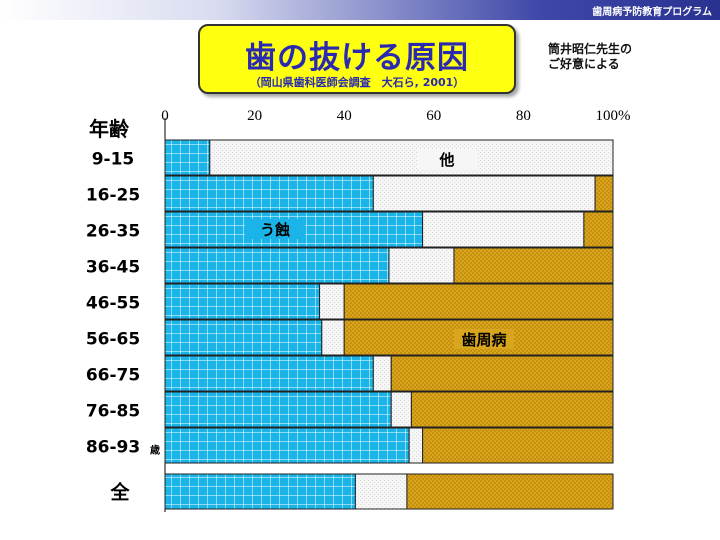  What do you see at coordinates (113, 304) in the screenshot?
I see `category-label: 46-55` at bounding box center [113, 304].